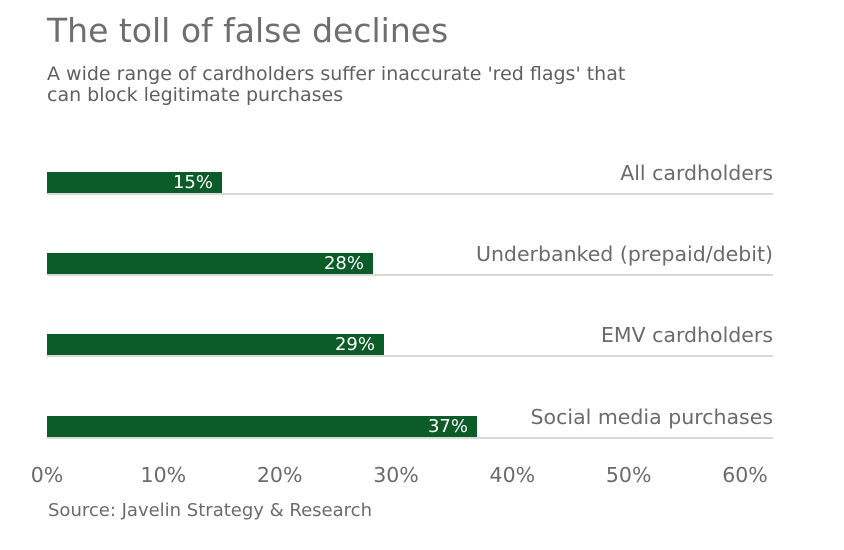  Describe the element at coordinates (163, 475) in the screenshot. I see `x-axis-tick-label: 10%` at that location.